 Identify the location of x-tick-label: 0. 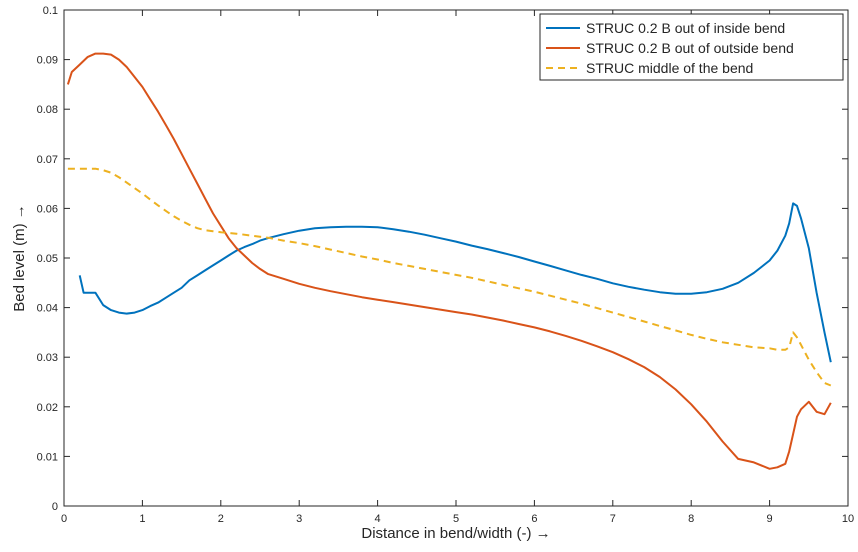
(64, 519).